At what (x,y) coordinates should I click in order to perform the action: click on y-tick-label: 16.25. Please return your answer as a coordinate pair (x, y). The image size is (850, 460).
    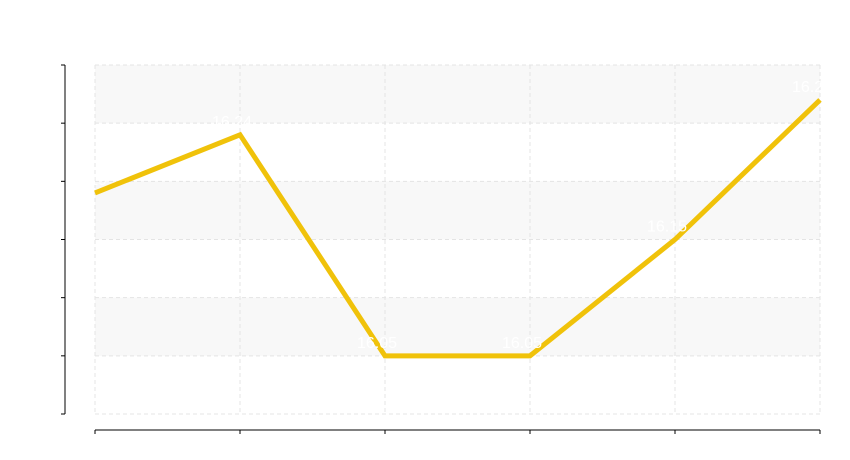
    Looking at the image, I should click on (42, 123).